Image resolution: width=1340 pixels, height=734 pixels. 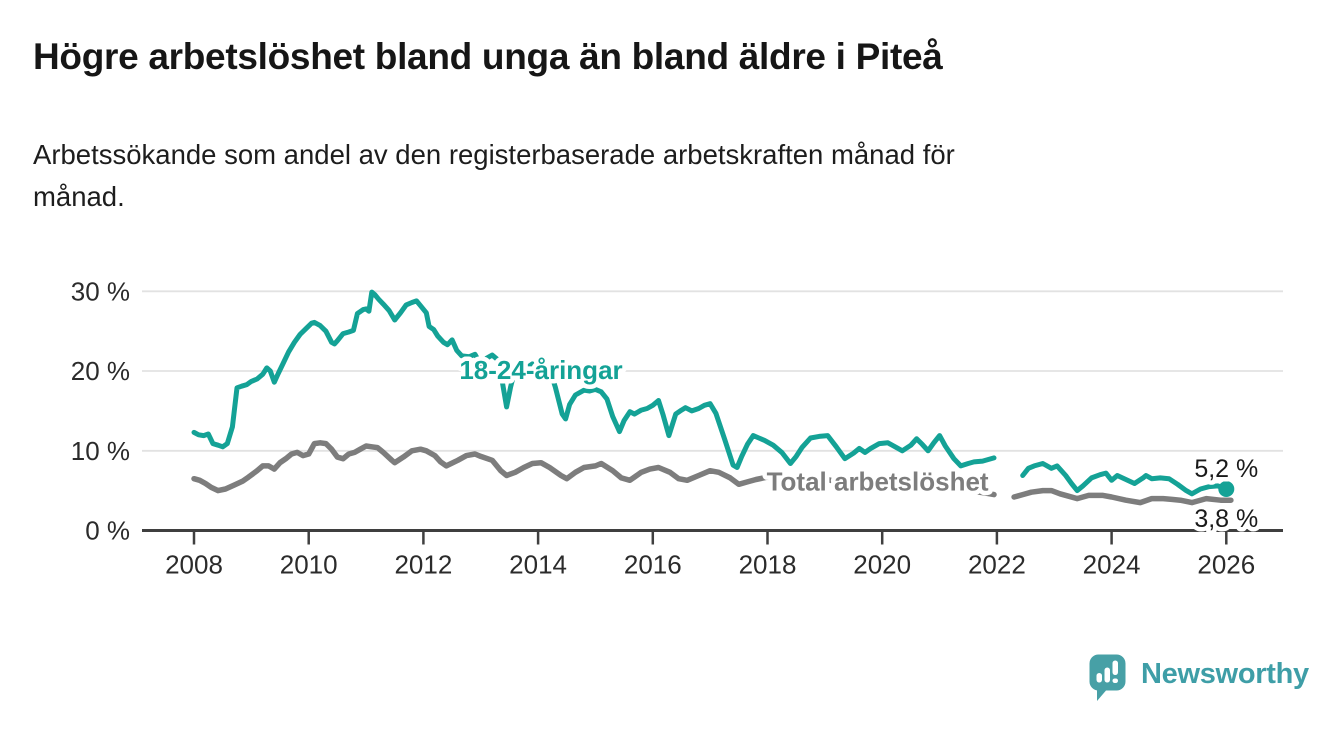 What do you see at coordinates (1107, 677) in the screenshot?
I see `newsworthy-logo-icon` at bounding box center [1107, 677].